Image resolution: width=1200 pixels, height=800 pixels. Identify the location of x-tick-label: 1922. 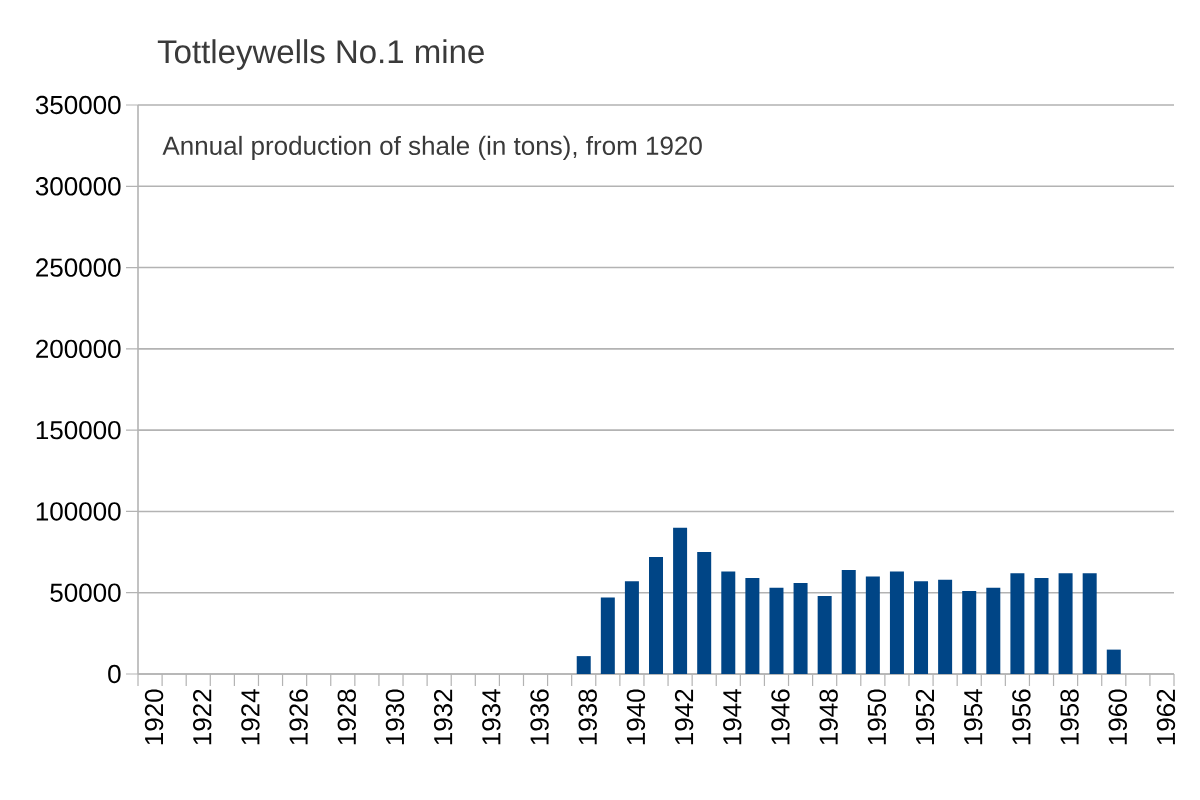
(202, 717).